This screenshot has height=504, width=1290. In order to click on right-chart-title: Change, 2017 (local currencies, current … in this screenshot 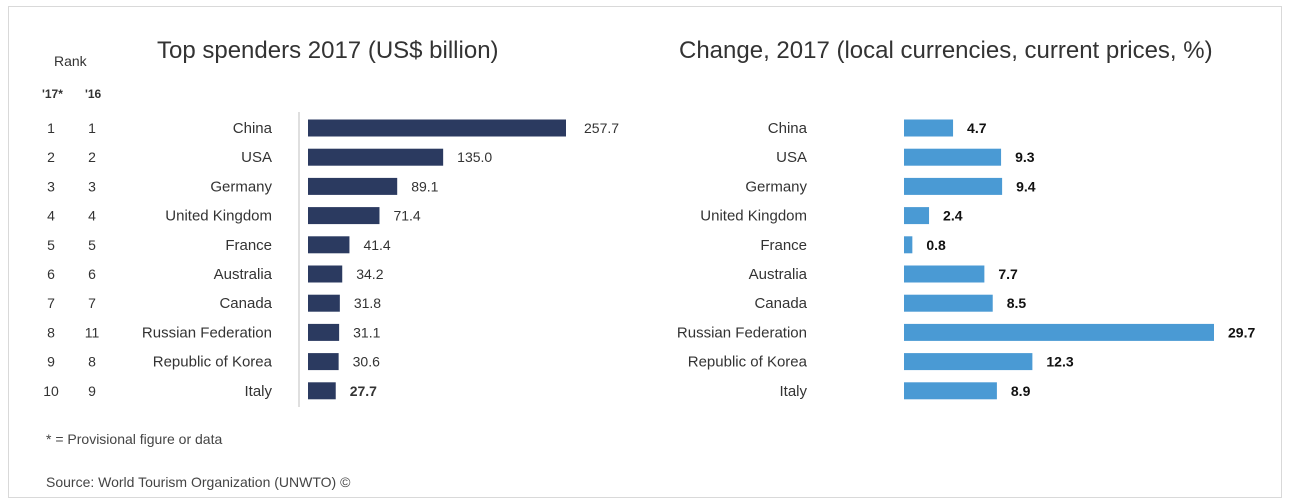, I will do `click(946, 50)`.